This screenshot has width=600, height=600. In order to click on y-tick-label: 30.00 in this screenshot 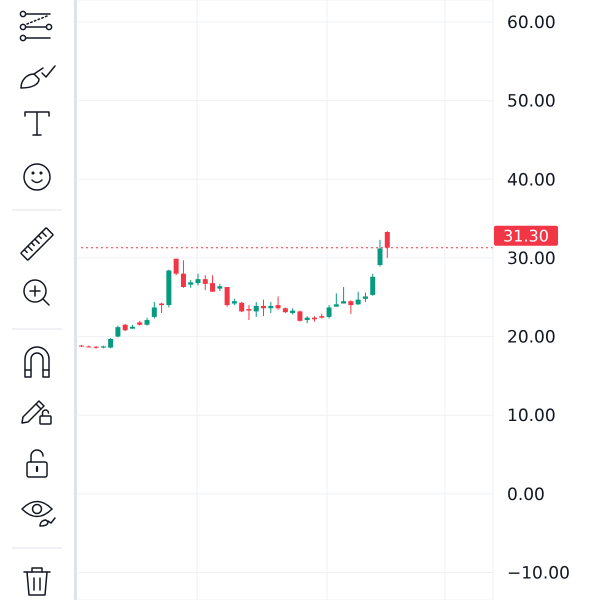, I will do `click(531, 258)`.